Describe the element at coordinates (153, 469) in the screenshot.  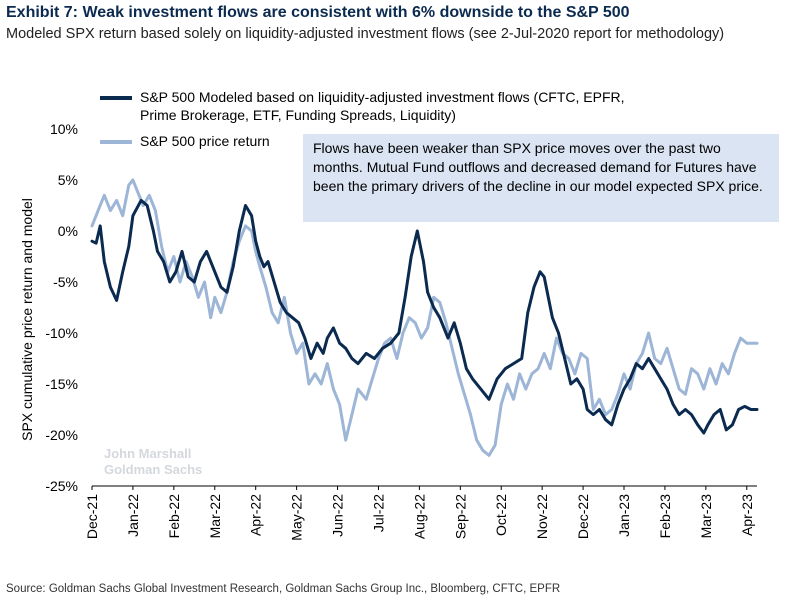
I see `watermark-line: Goldman Sachs` at that location.